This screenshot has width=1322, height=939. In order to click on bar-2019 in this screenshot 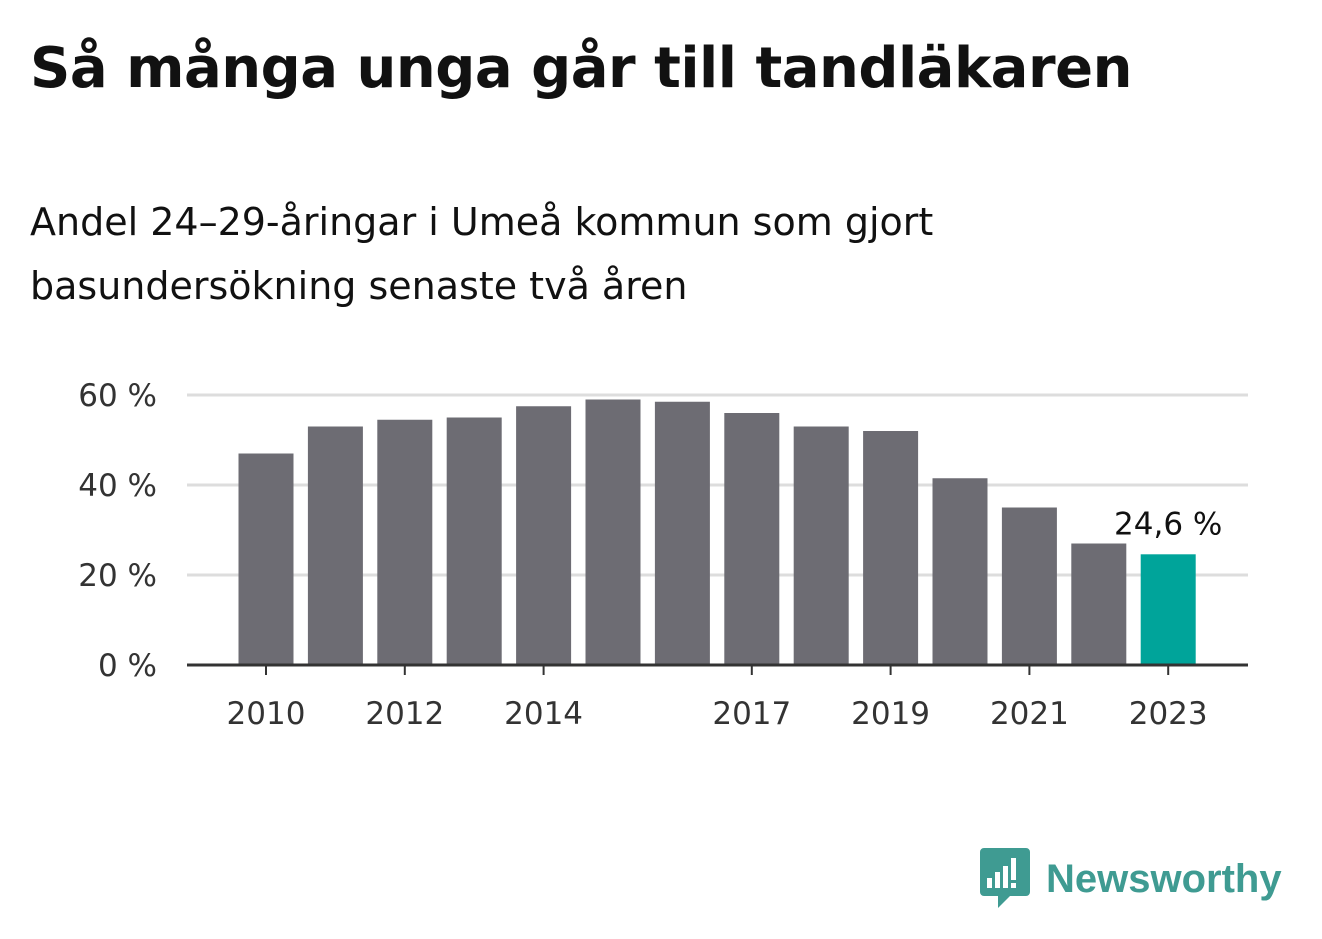, I will do `click(891, 548)`.